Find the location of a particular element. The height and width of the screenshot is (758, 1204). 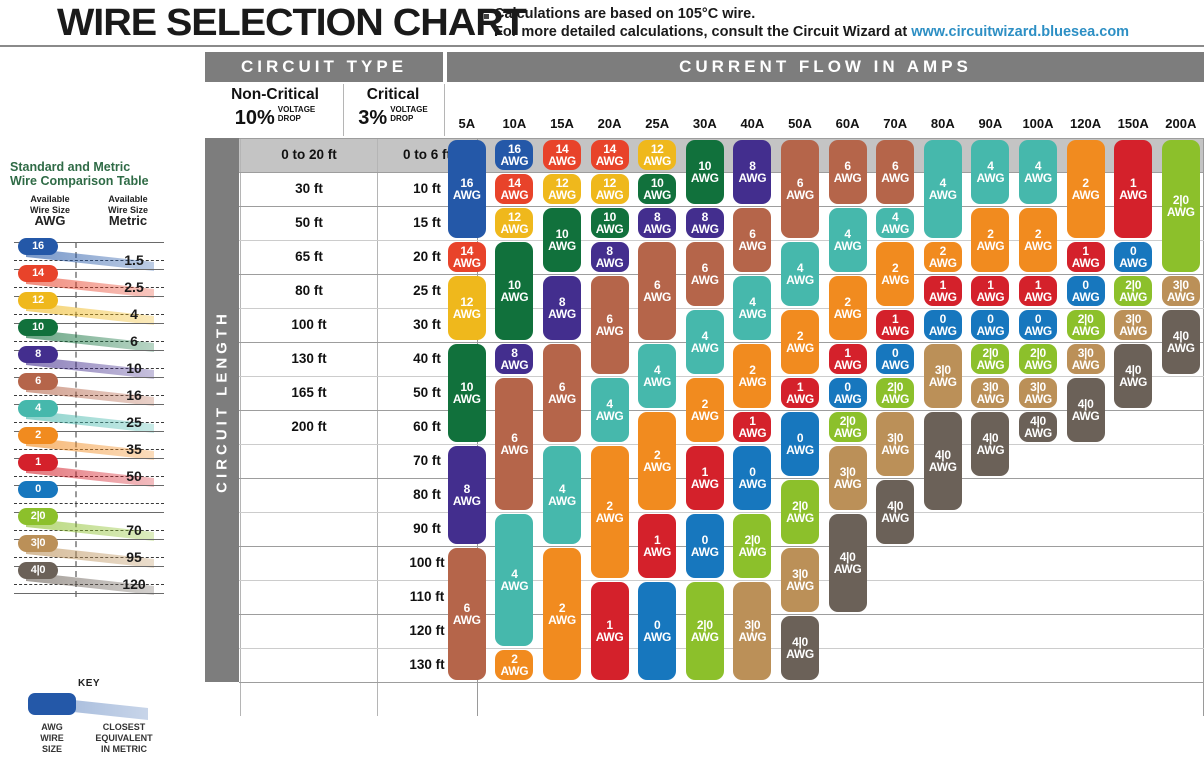

header-circuit-type: CIRCUIT TYPE is located at coordinates (324, 67).